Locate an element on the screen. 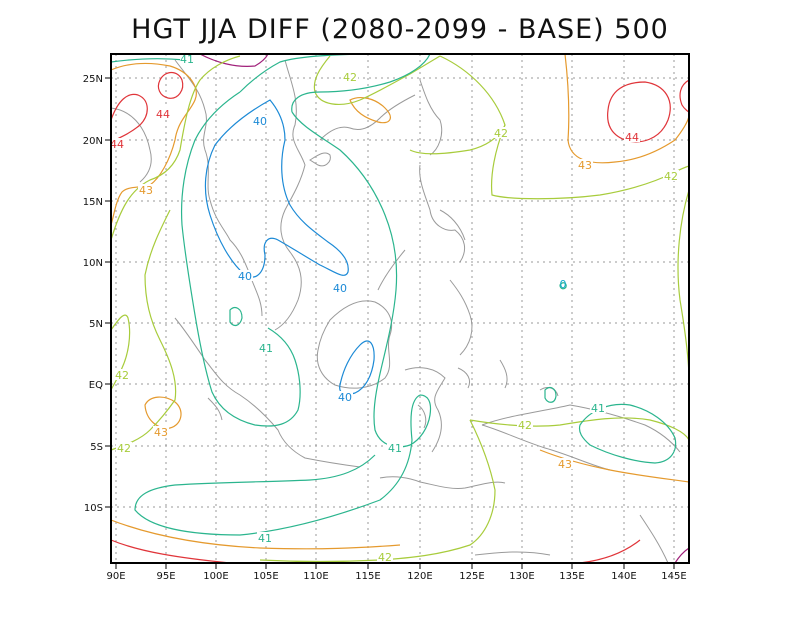 This screenshot has height=618, width=800. y-tick-label: 25N is located at coordinates (93, 79).